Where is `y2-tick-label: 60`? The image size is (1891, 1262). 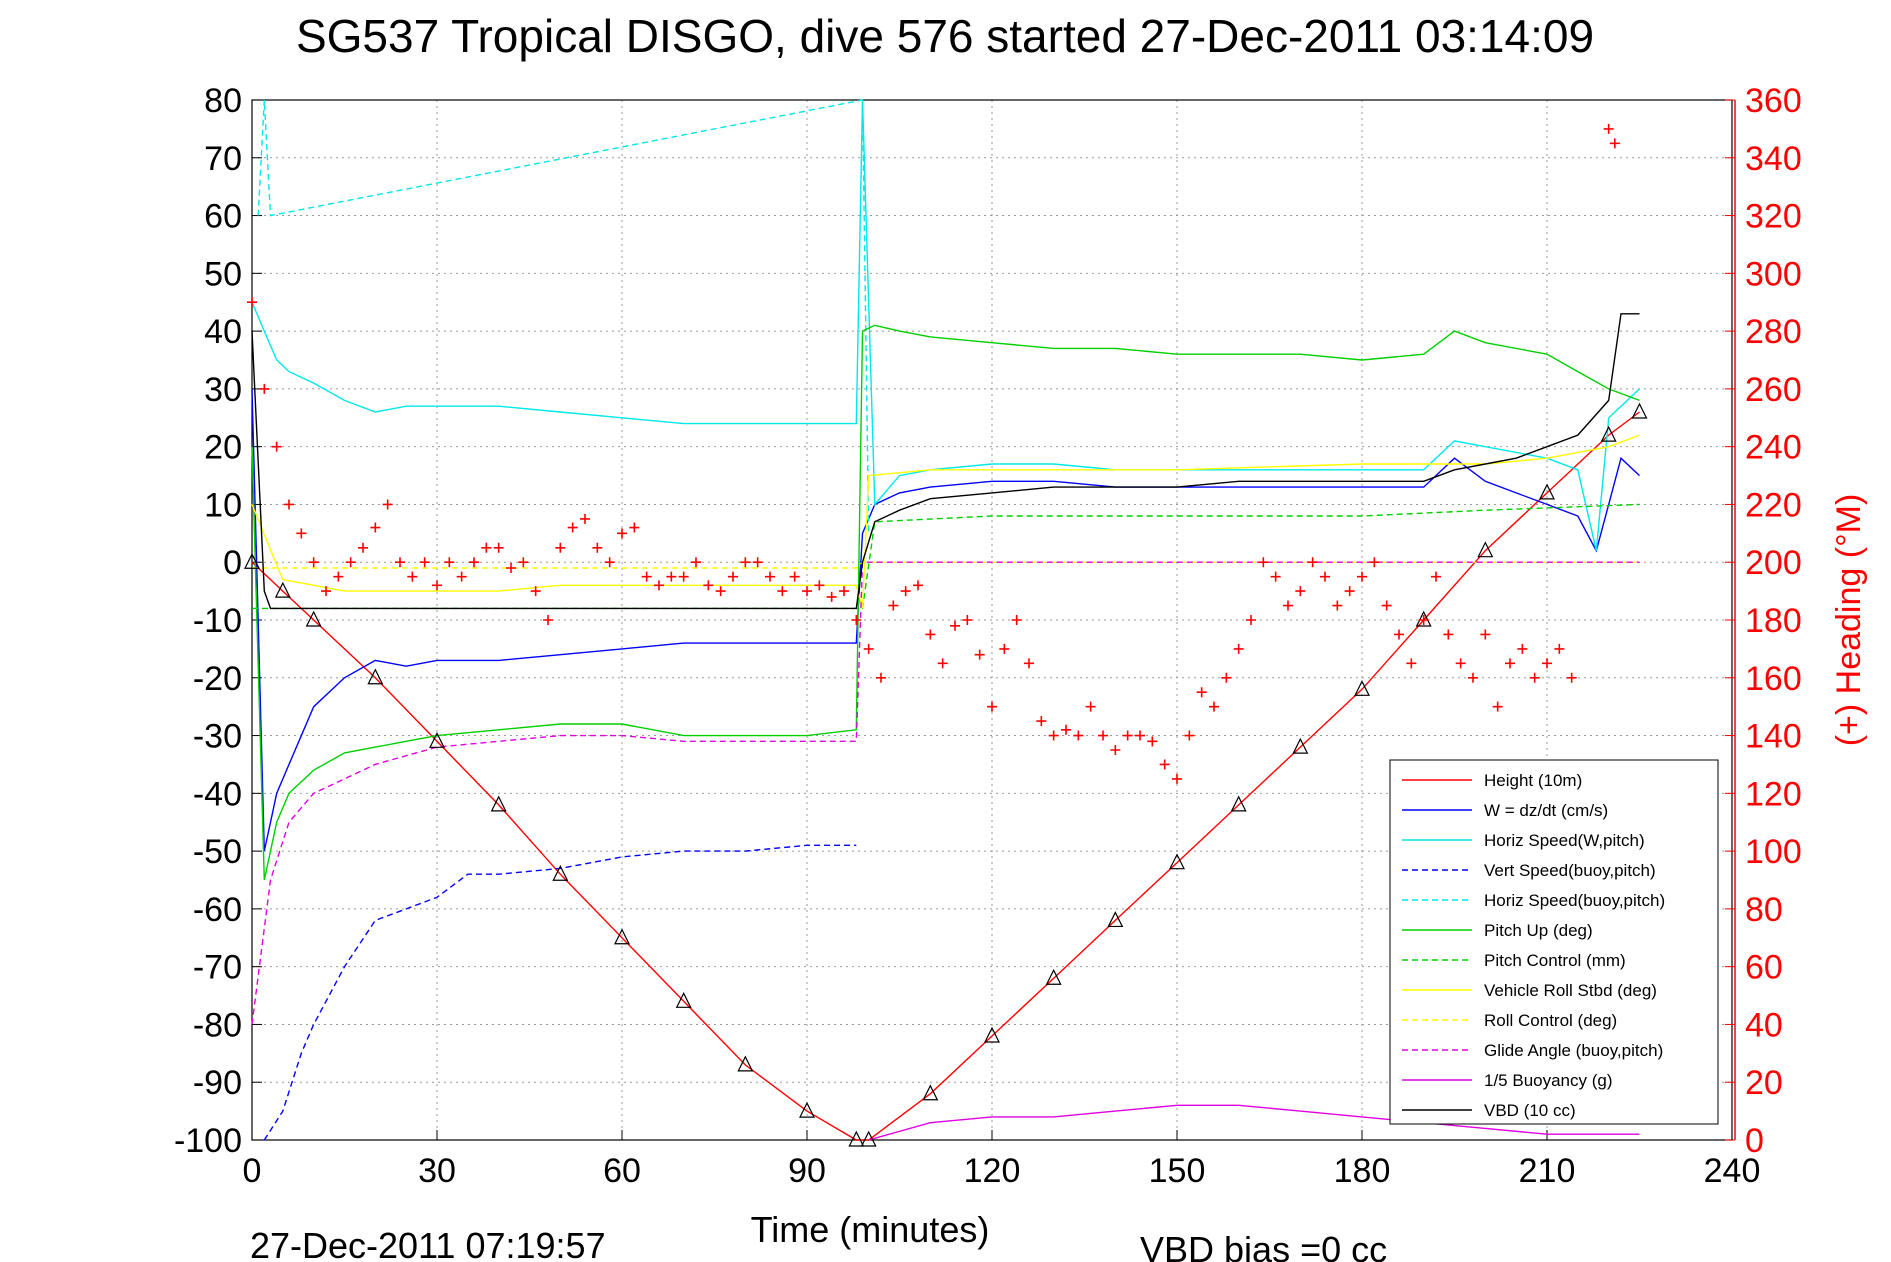 y2-tick-label: 60 is located at coordinates (1764, 968).